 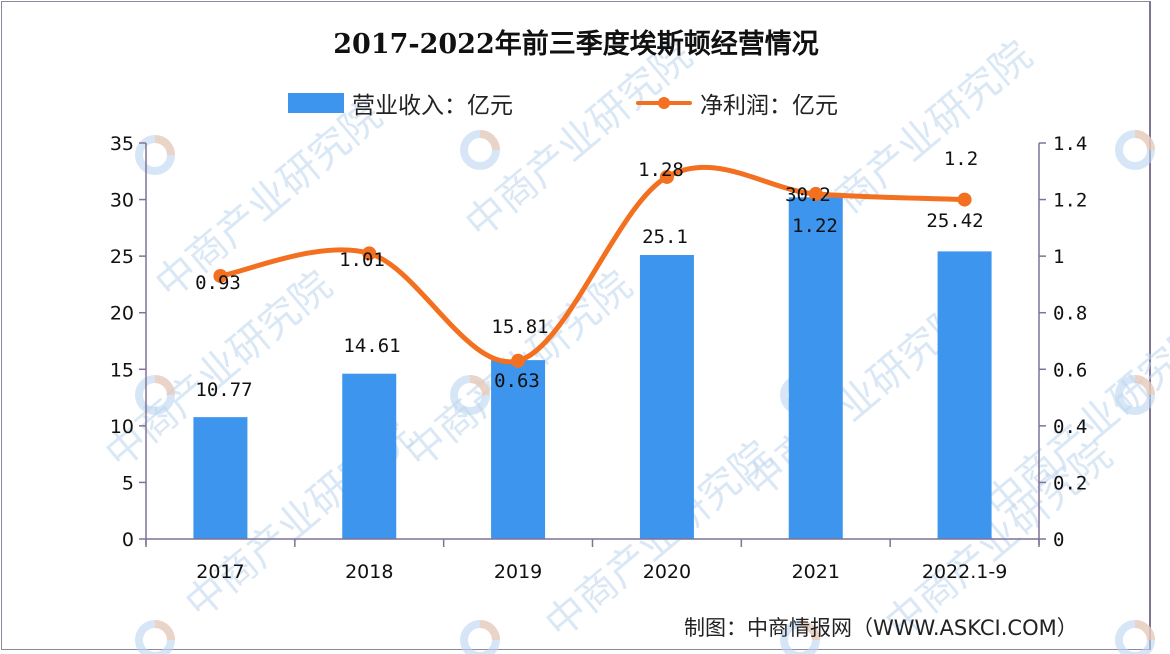 What do you see at coordinates (316, 103) in the screenshot?
I see `bar-legend-swatch-icon` at bounding box center [316, 103].